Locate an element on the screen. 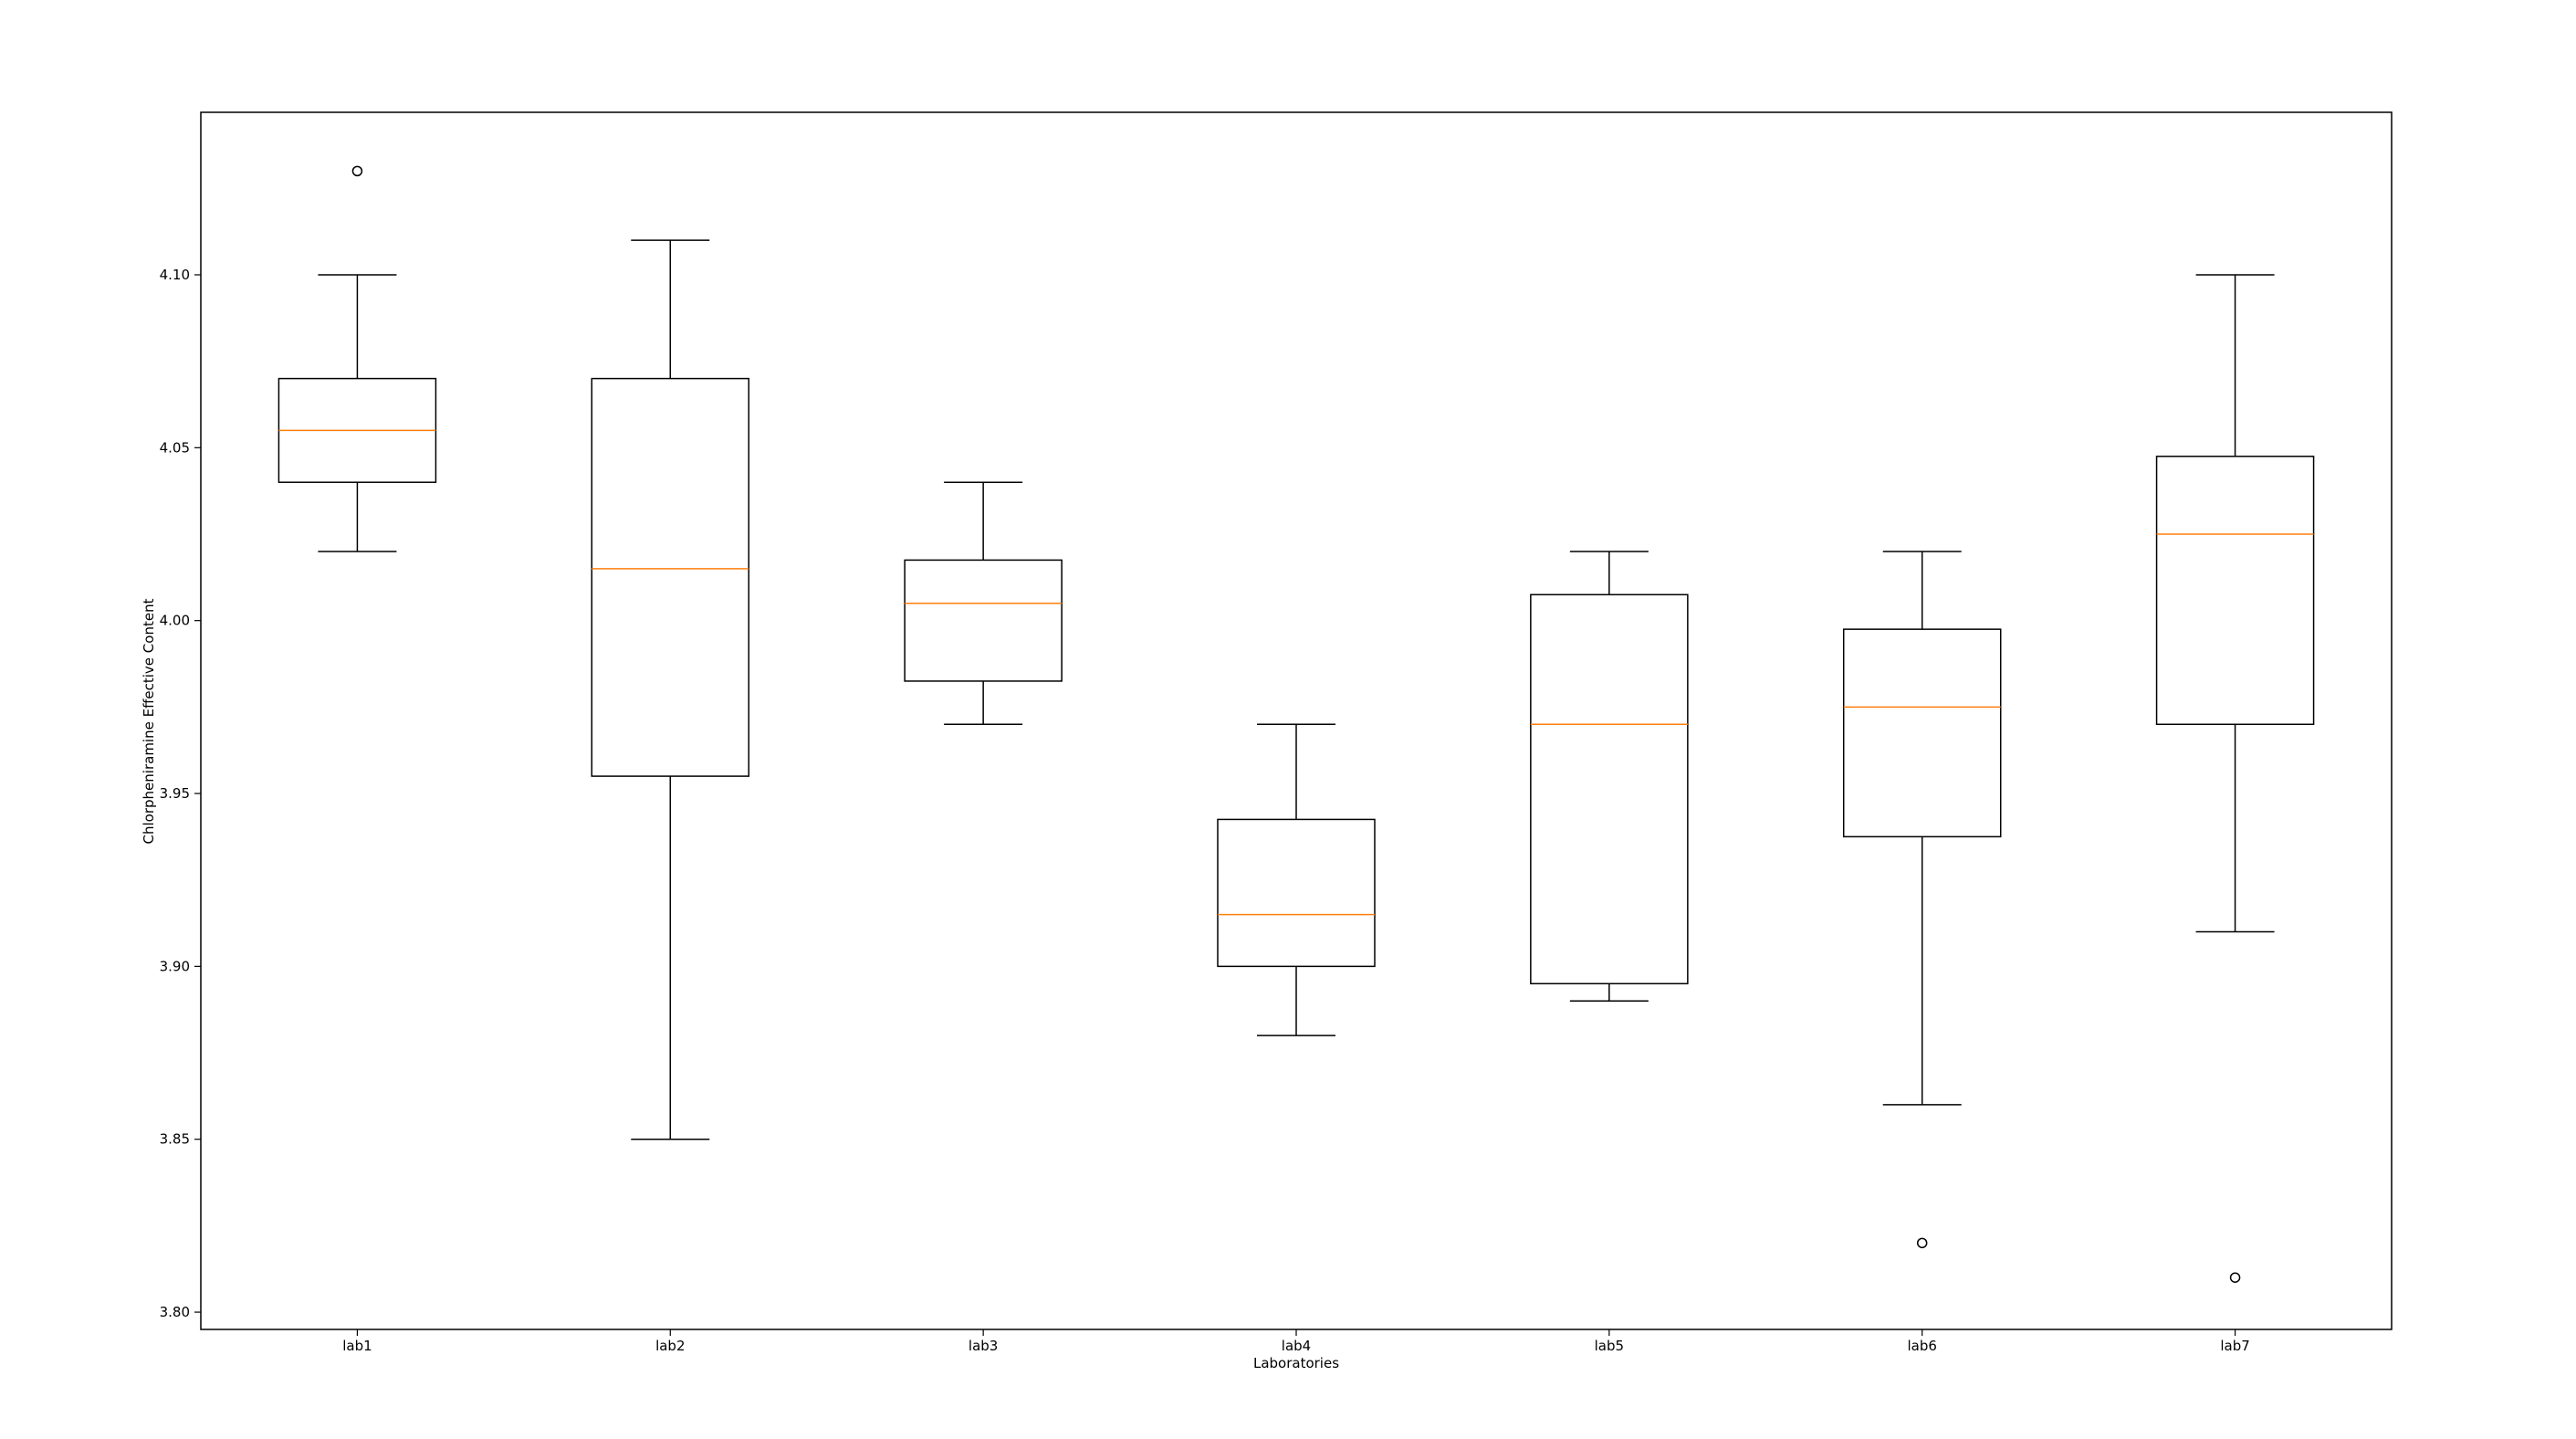 The height and width of the screenshot is (1439, 2576). x-tick-label-lab3: lab3 is located at coordinates (984, 1346).